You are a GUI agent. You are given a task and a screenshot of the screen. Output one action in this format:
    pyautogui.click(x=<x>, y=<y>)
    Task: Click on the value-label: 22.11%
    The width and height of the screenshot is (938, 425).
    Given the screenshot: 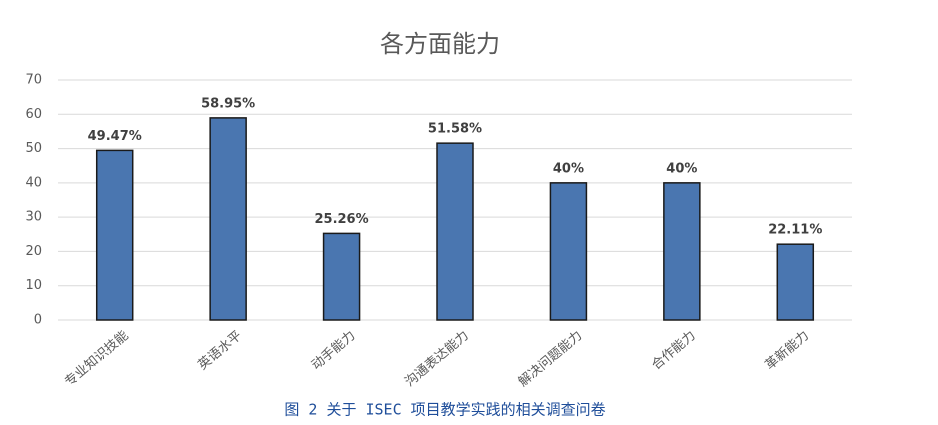 What is the action you would take?
    pyautogui.click(x=795, y=230)
    